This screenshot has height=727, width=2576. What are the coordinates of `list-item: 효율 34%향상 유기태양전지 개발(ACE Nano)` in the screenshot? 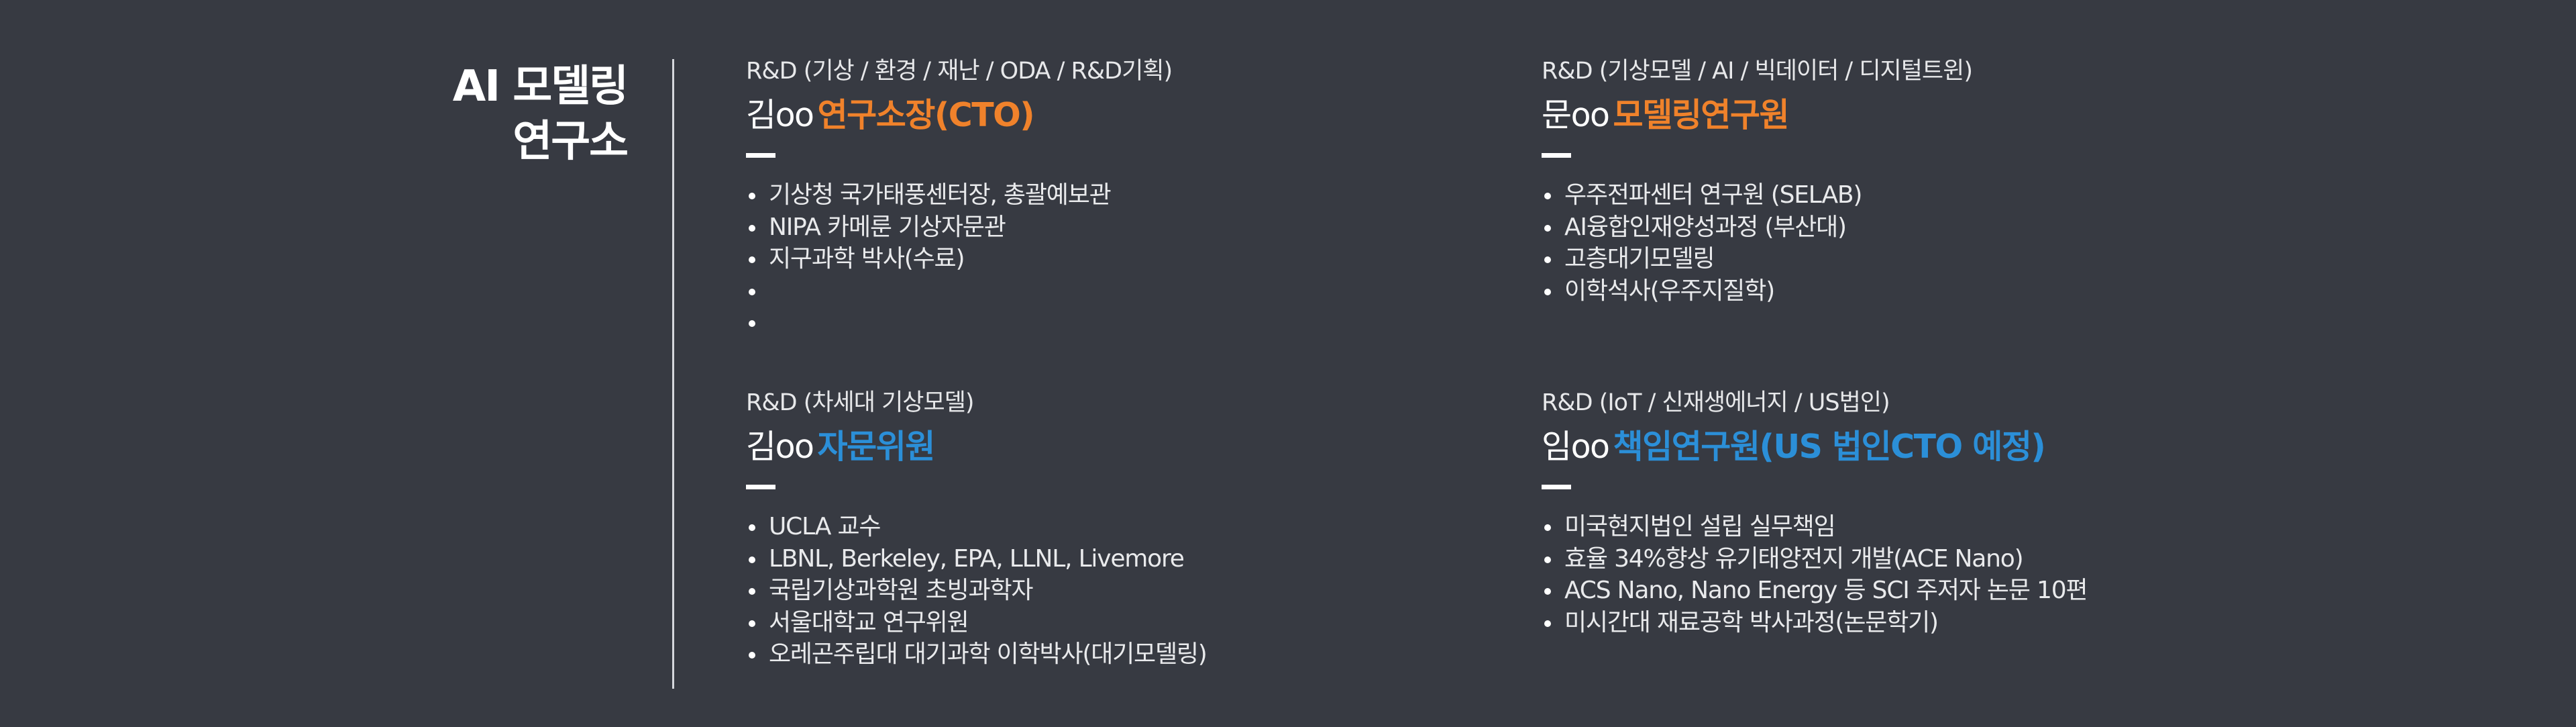 It's located at (1814, 559).